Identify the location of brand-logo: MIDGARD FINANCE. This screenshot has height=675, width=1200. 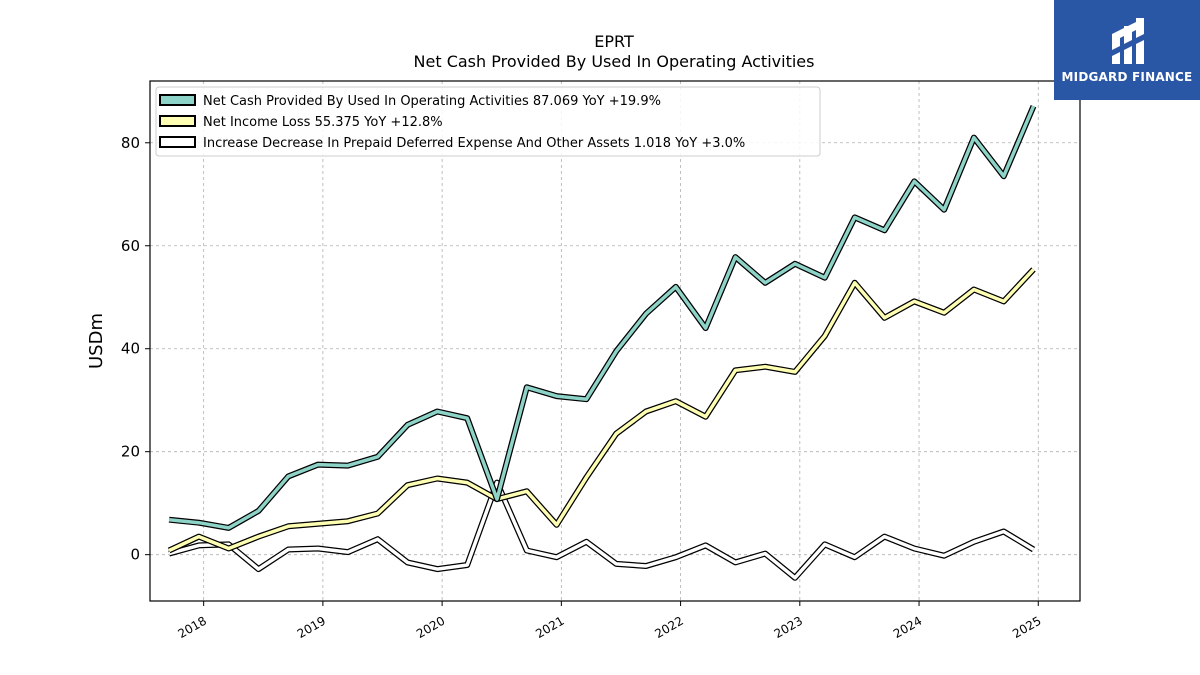
(1127, 50).